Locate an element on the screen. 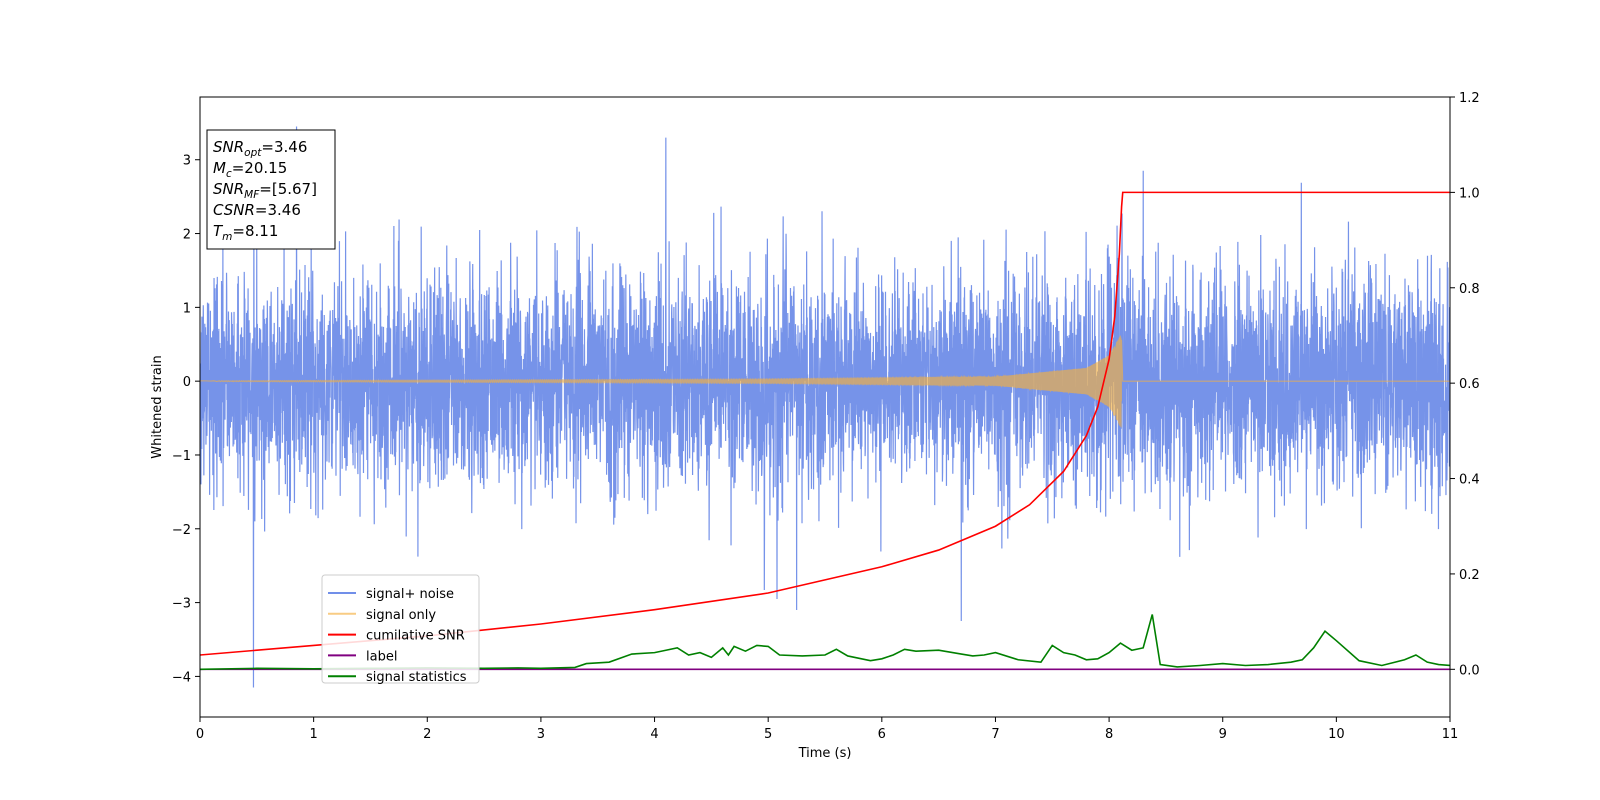 The width and height of the screenshot is (1600, 800). annotation-frame is located at coordinates (271, 189).